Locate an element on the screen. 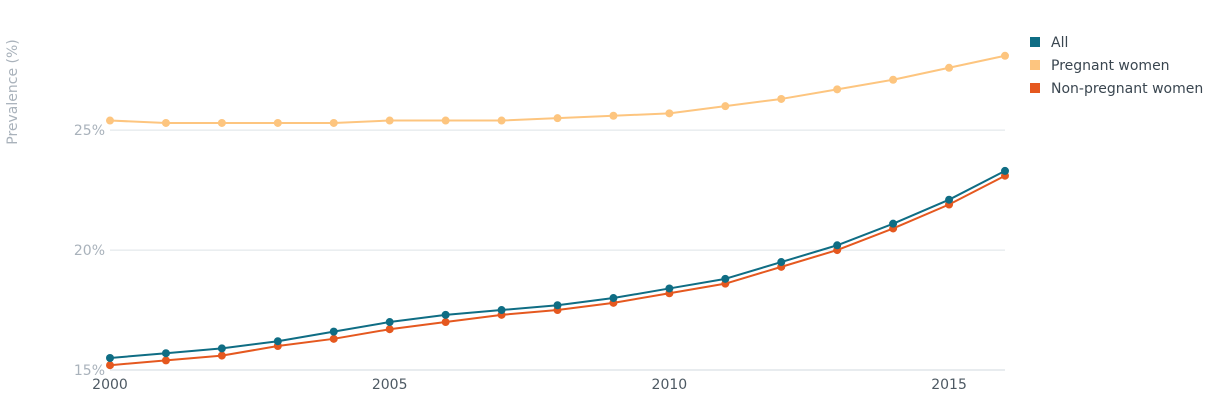 The height and width of the screenshot is (403, 1230). data-point-pregnant-women-2015 is located at coordinates (949, 67).